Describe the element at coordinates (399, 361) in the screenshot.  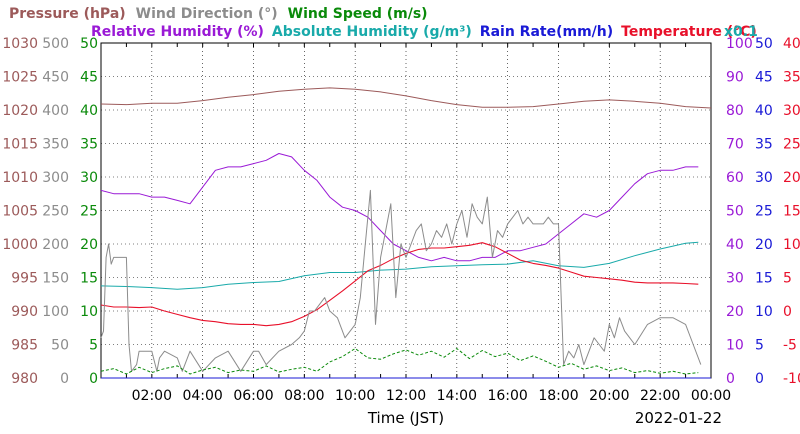
I see `series-line-wind_speed` at that location.